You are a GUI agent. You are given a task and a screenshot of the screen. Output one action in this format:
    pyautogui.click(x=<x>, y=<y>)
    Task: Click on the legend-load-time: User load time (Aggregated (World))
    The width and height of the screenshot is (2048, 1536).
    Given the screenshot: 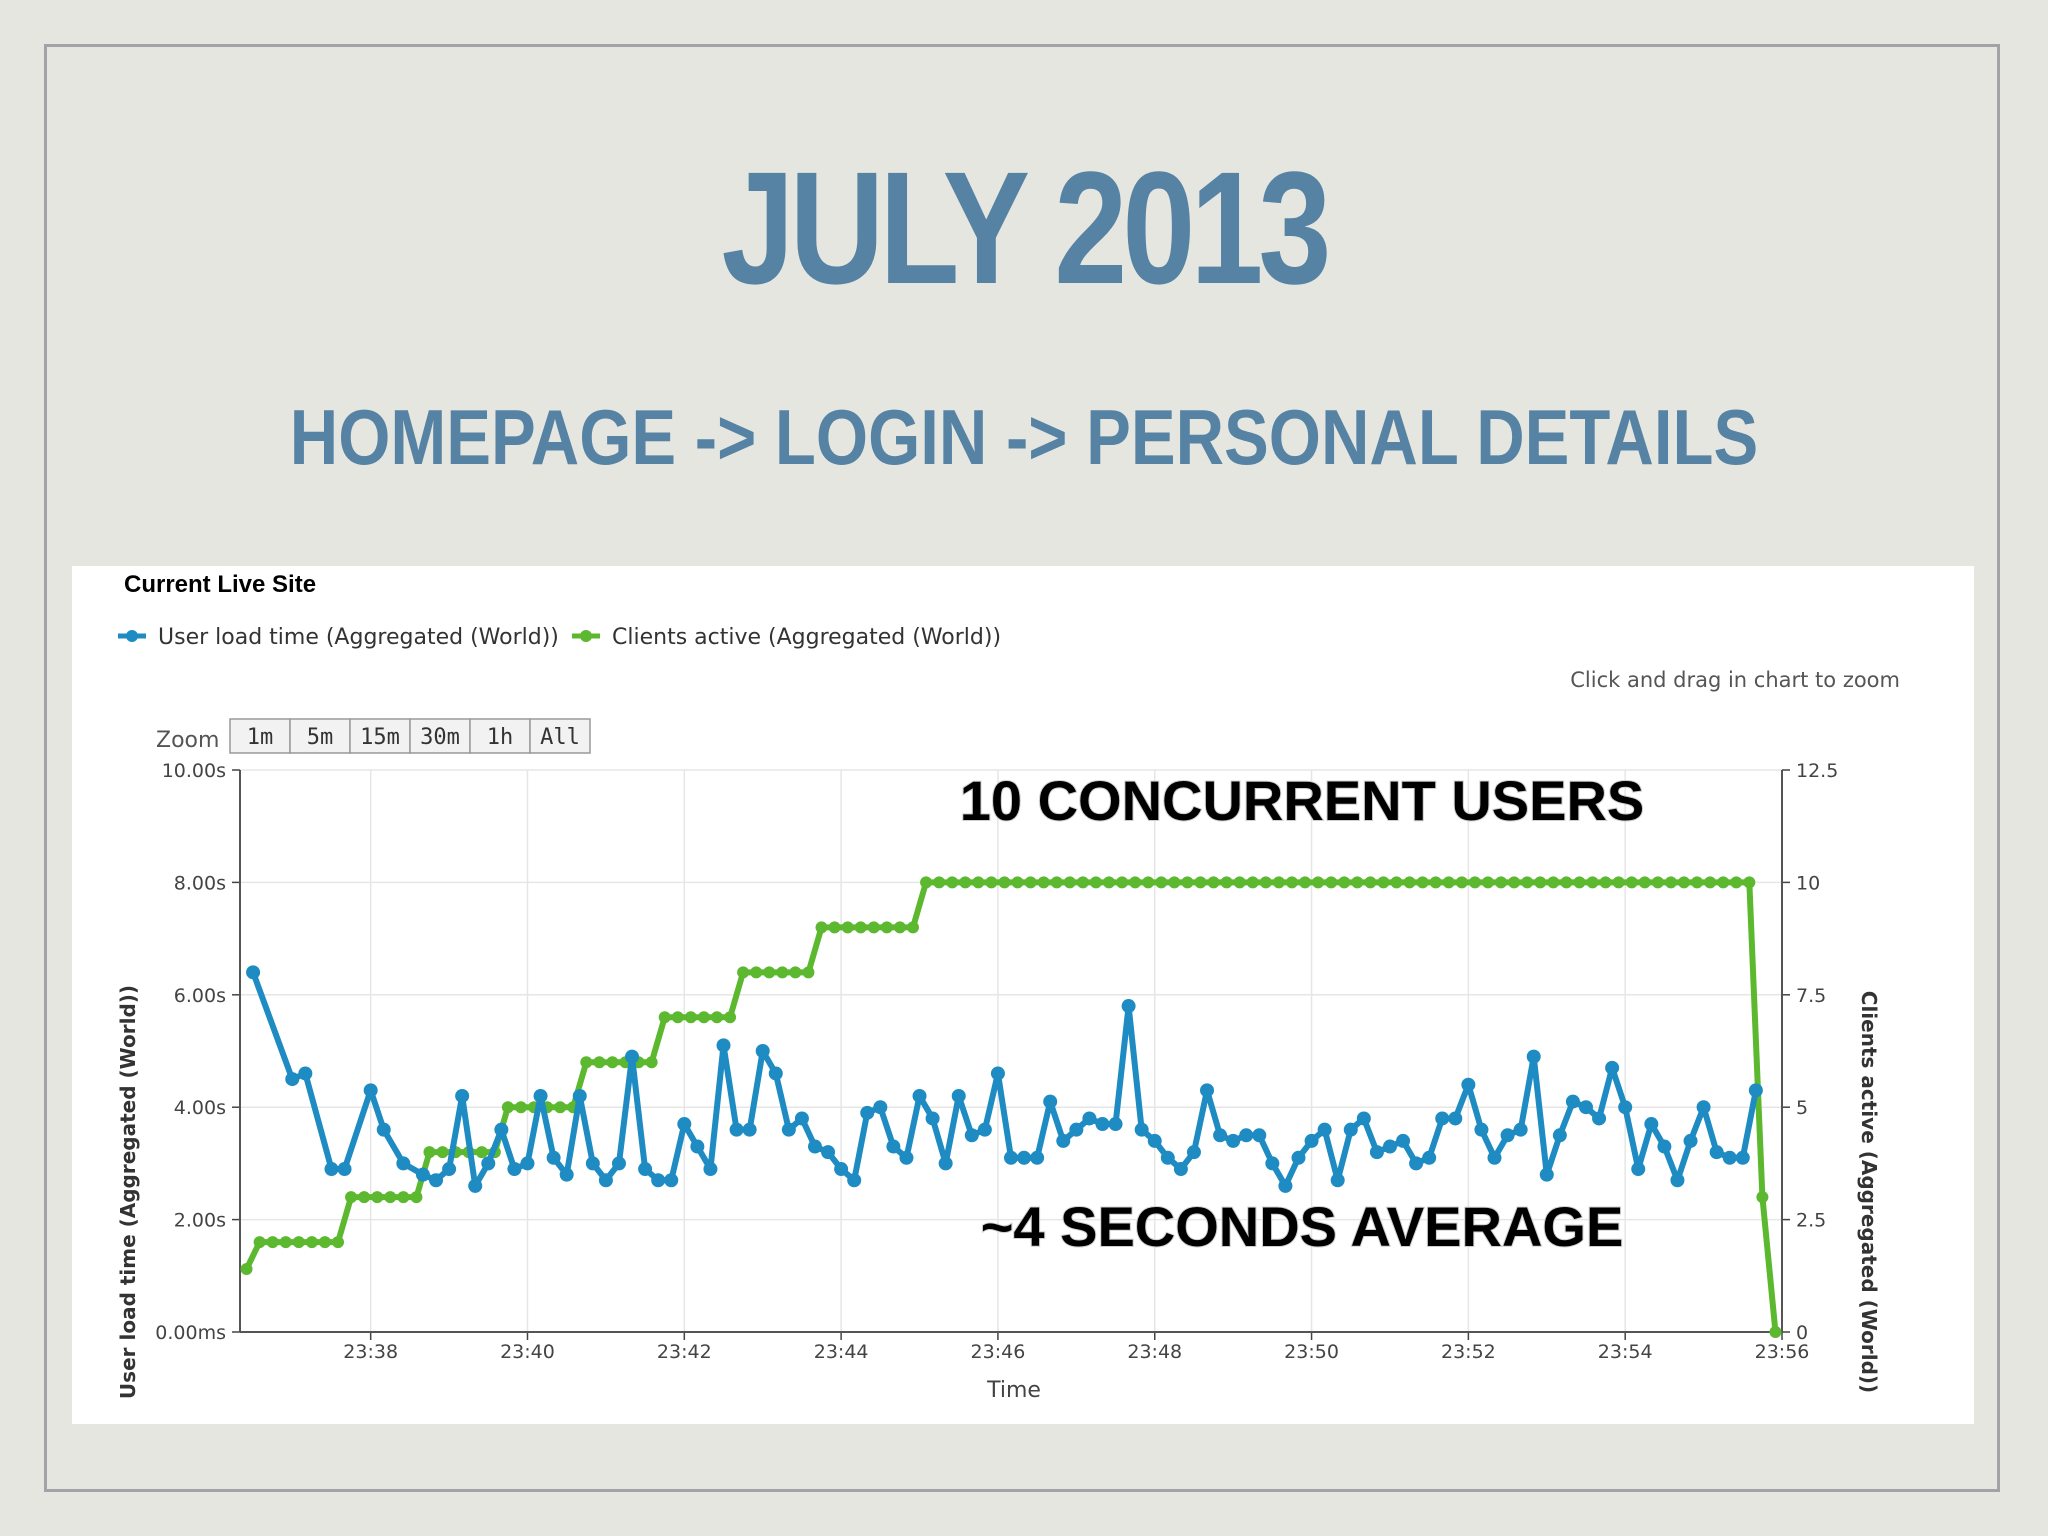 What is the action you would take?
    pyautogui.click(x=338, y=637)
    